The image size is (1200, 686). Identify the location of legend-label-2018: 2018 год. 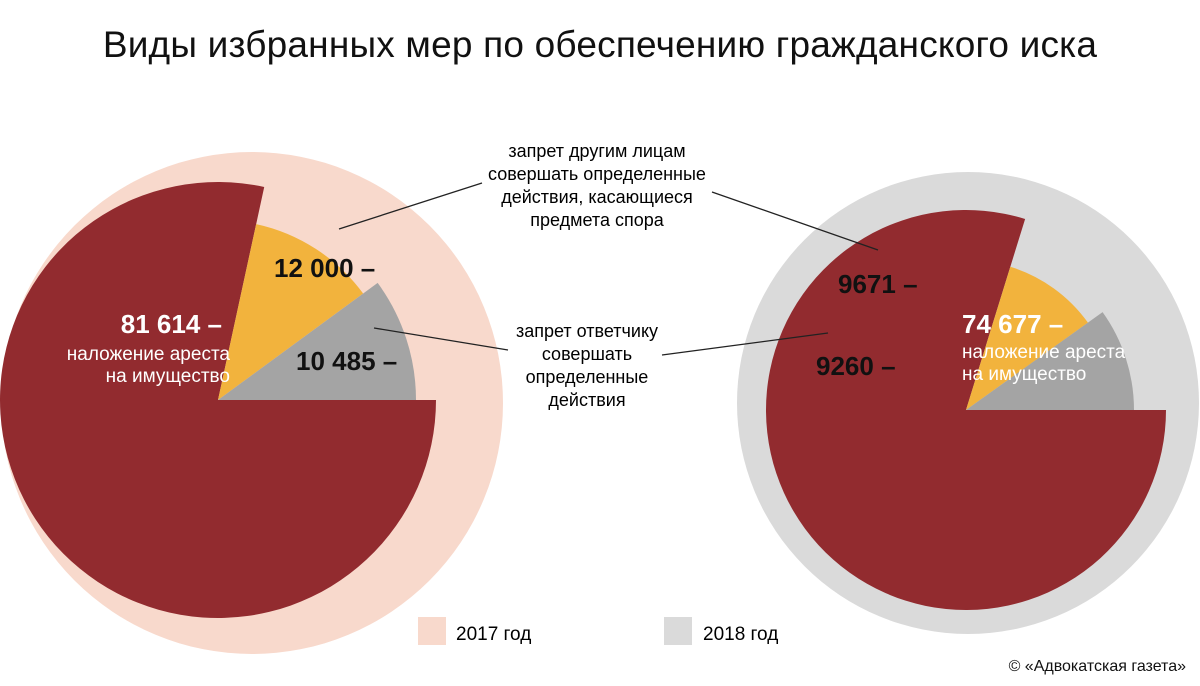
(740, 634).